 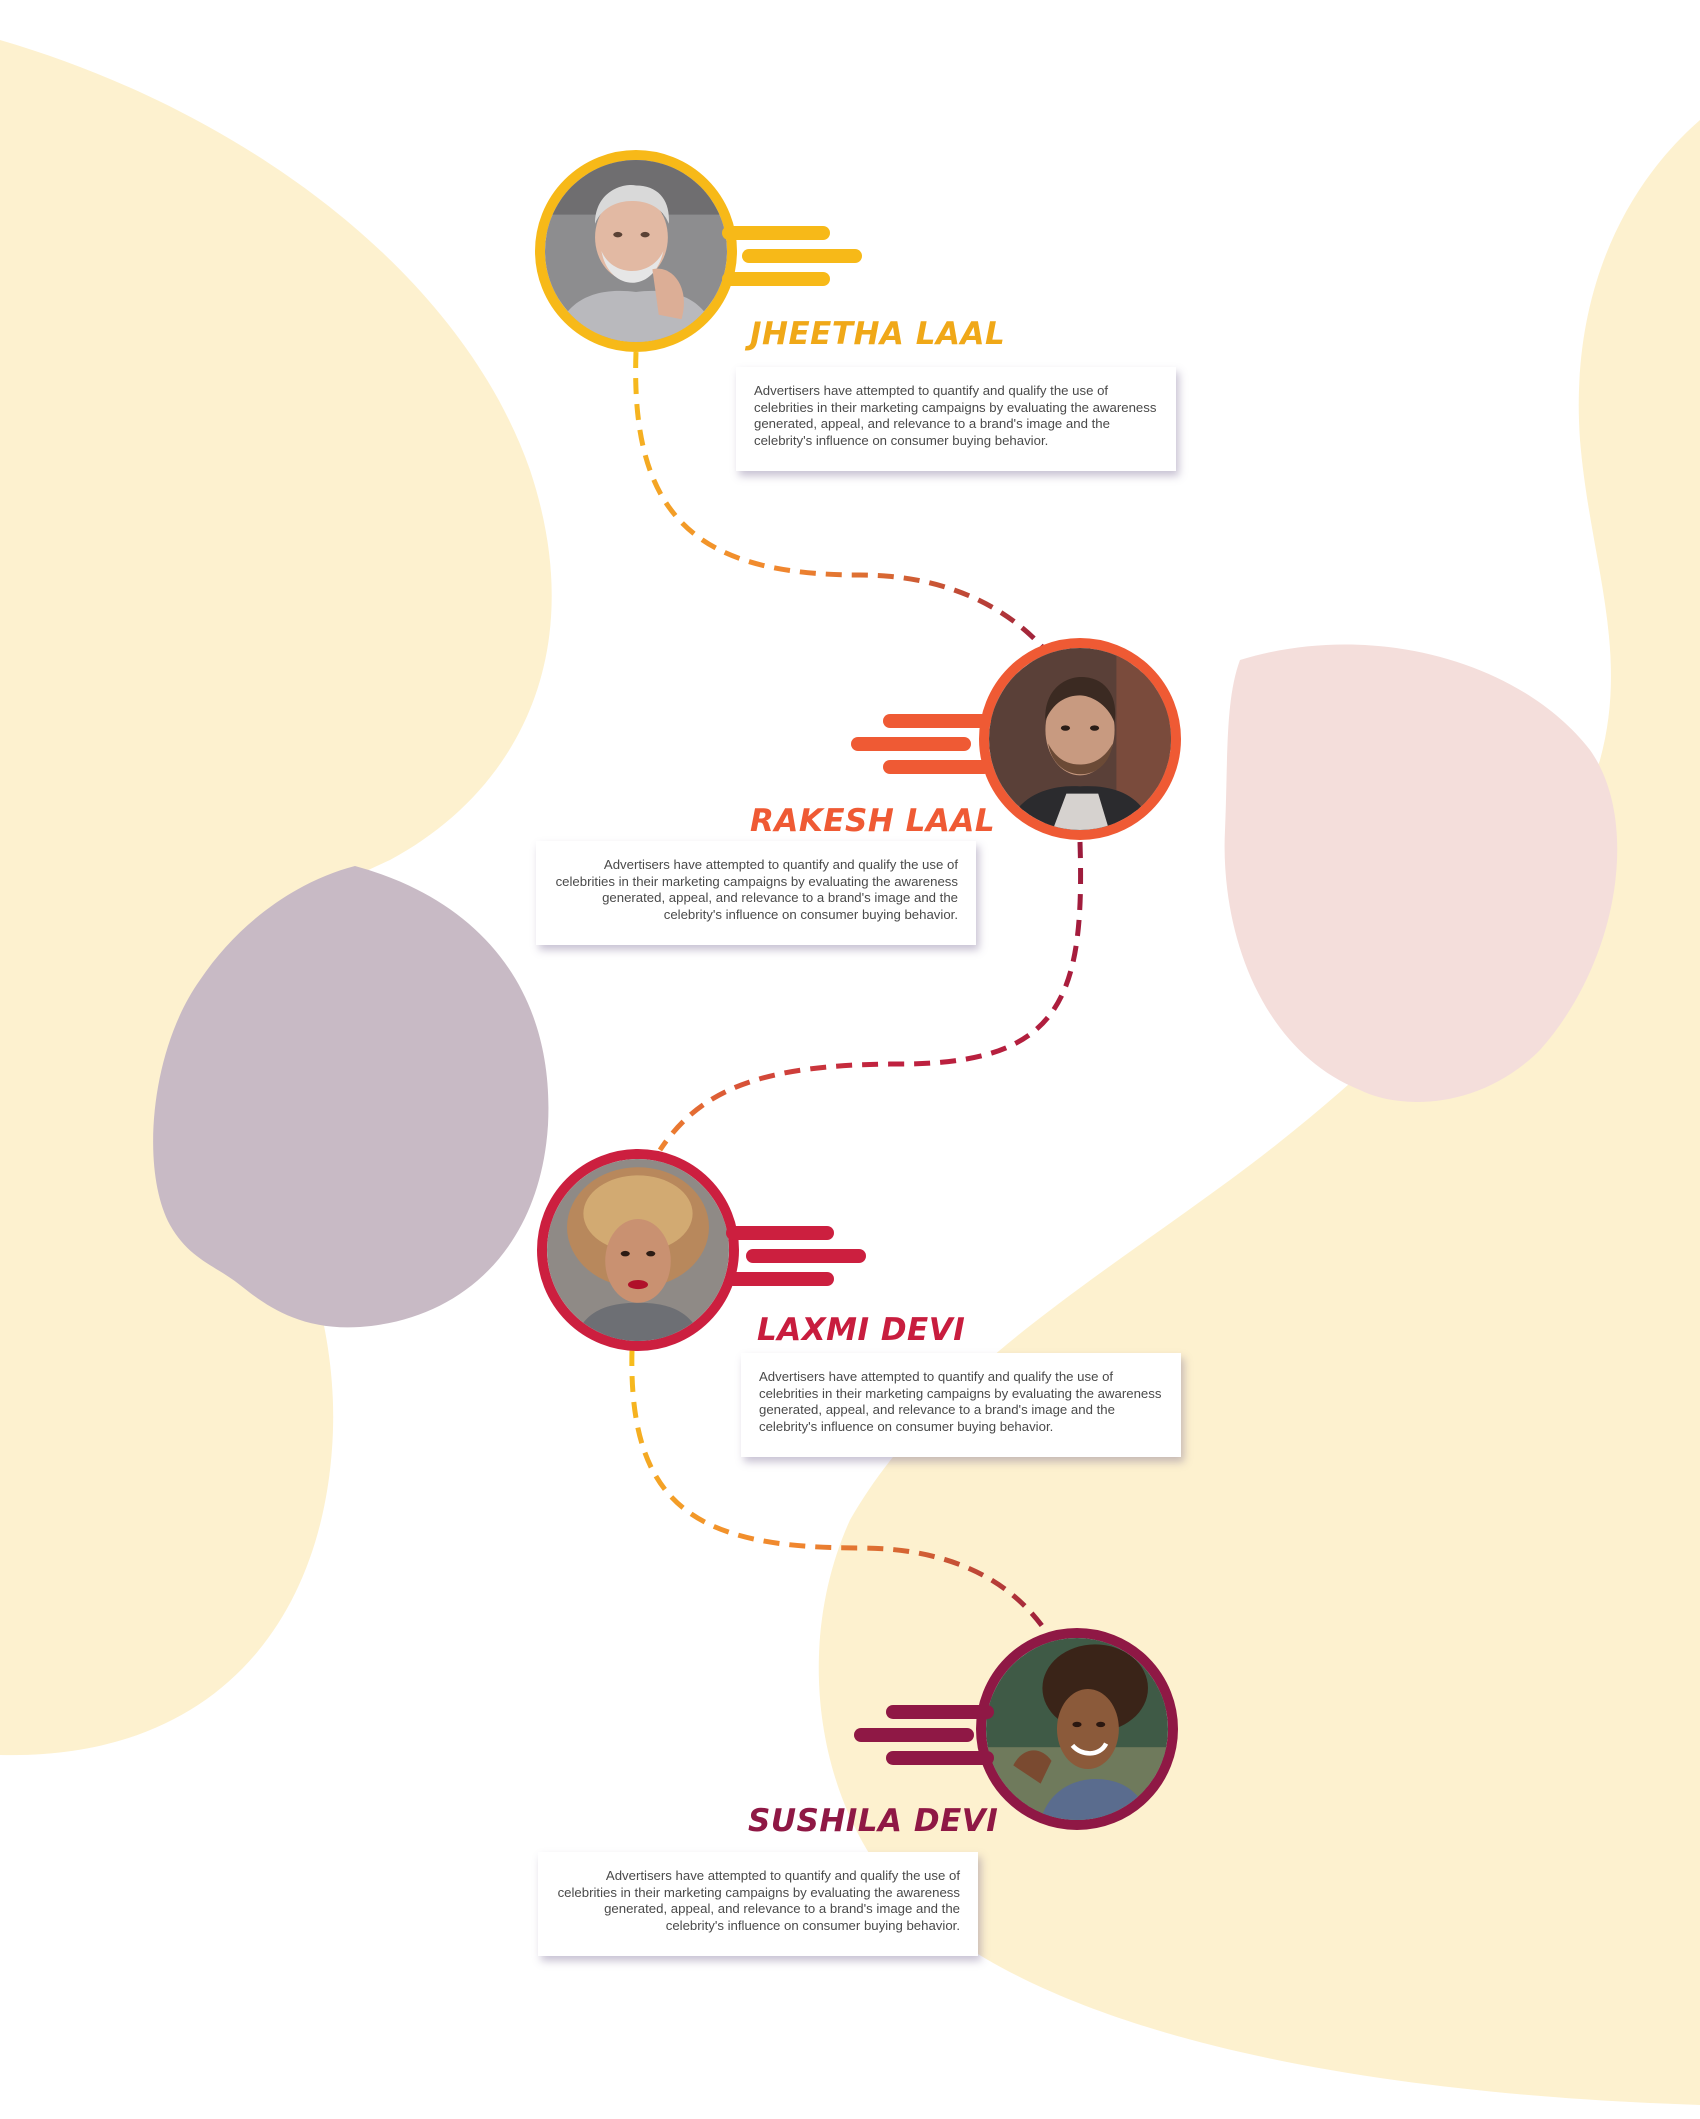 I want to click on portrait-woman-curly-hair-icon, so click(x=638, y=1250).